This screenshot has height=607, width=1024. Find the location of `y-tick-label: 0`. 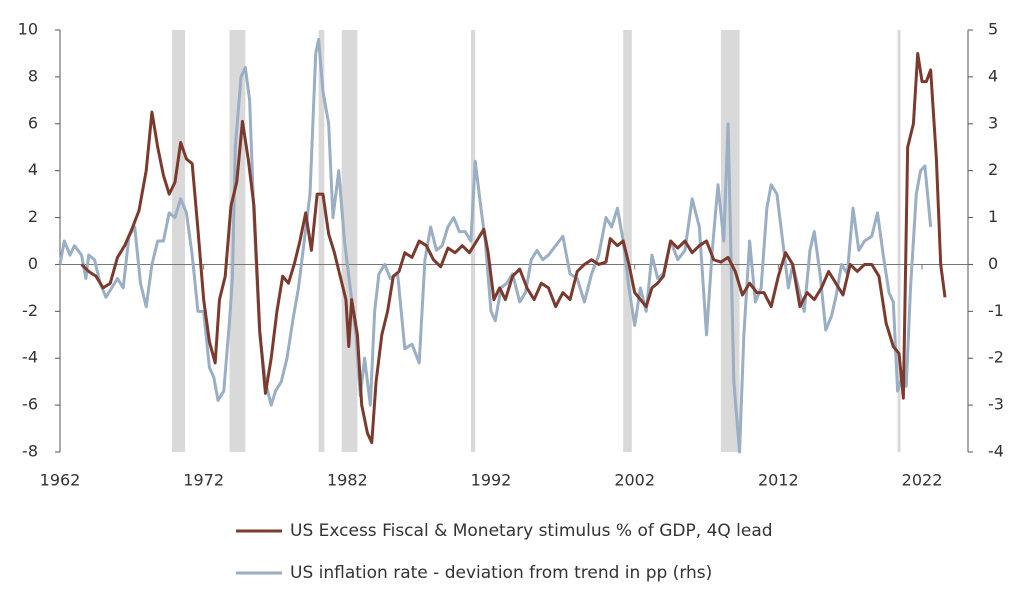

y-tick-label: 0 is located at coordinates (33, 263).